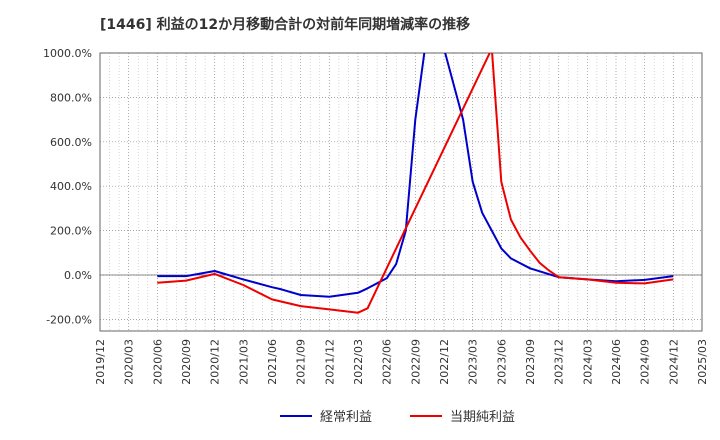  I want to click on x-tick-label: 2023/03, so click(473, 362).